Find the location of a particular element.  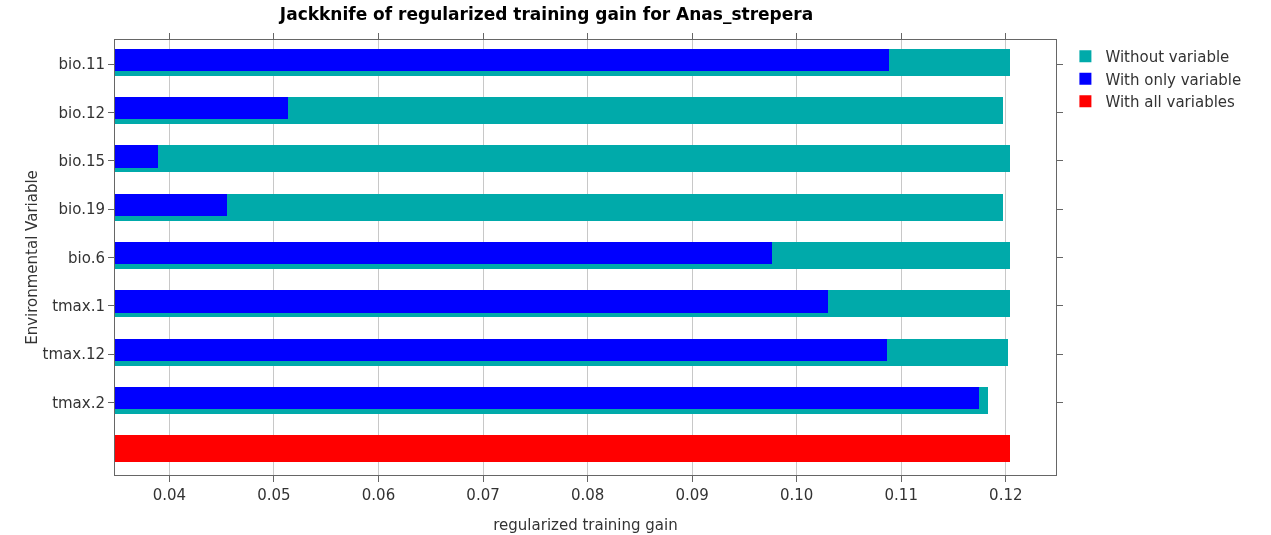

x-tick-label: 0.11 is located at coordinates (901, 495).